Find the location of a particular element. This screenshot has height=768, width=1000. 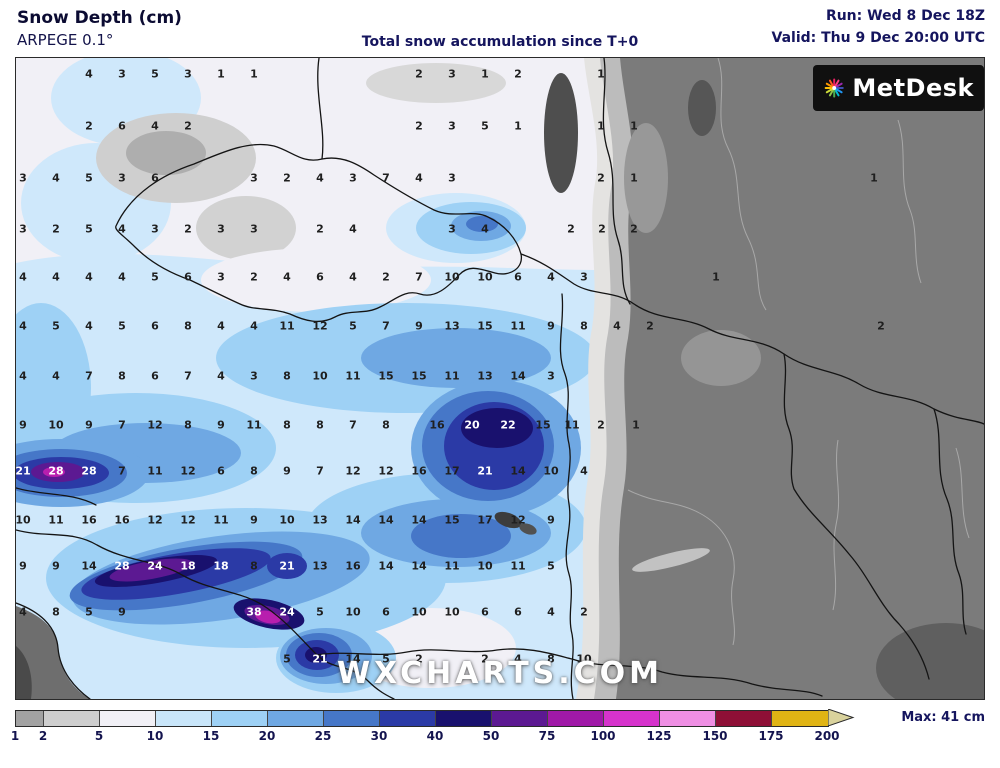

legend-tick-label: 40 is located at coordinates (435, 736).